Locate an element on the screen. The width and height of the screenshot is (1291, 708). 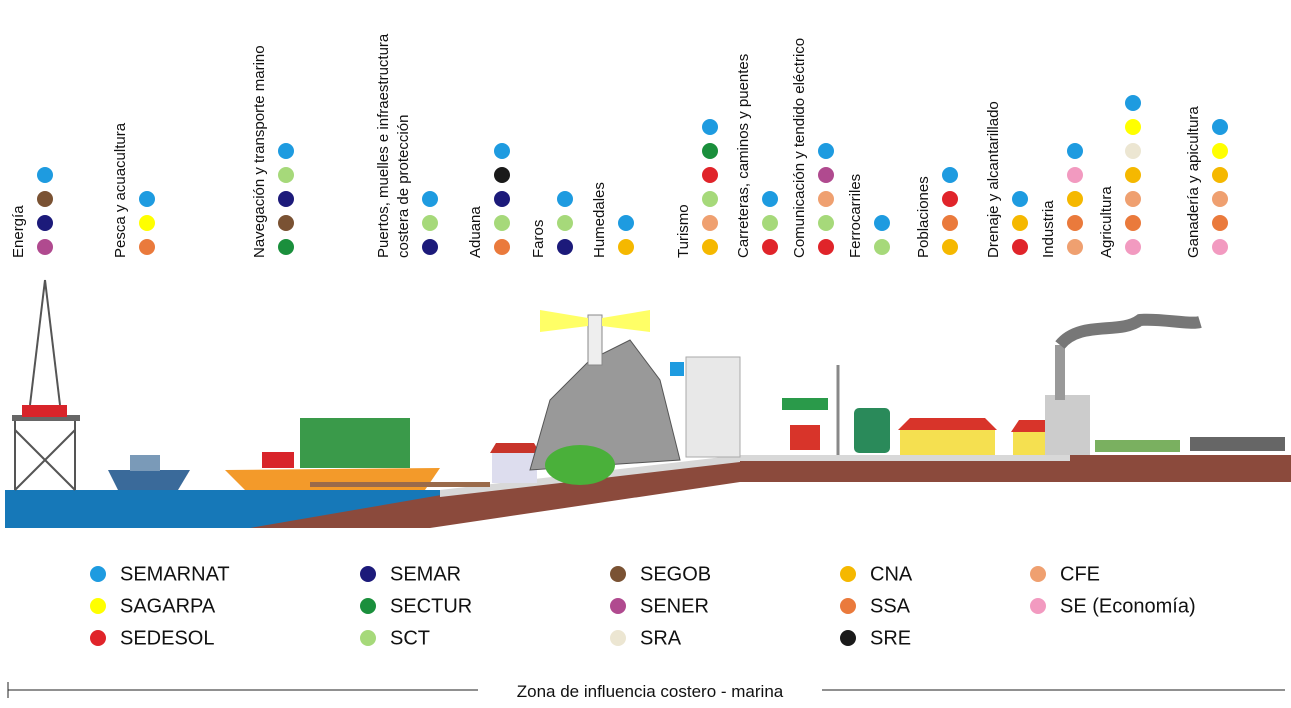
footer: Zona de influencia costero - marina is located at coordinates (650, 691).